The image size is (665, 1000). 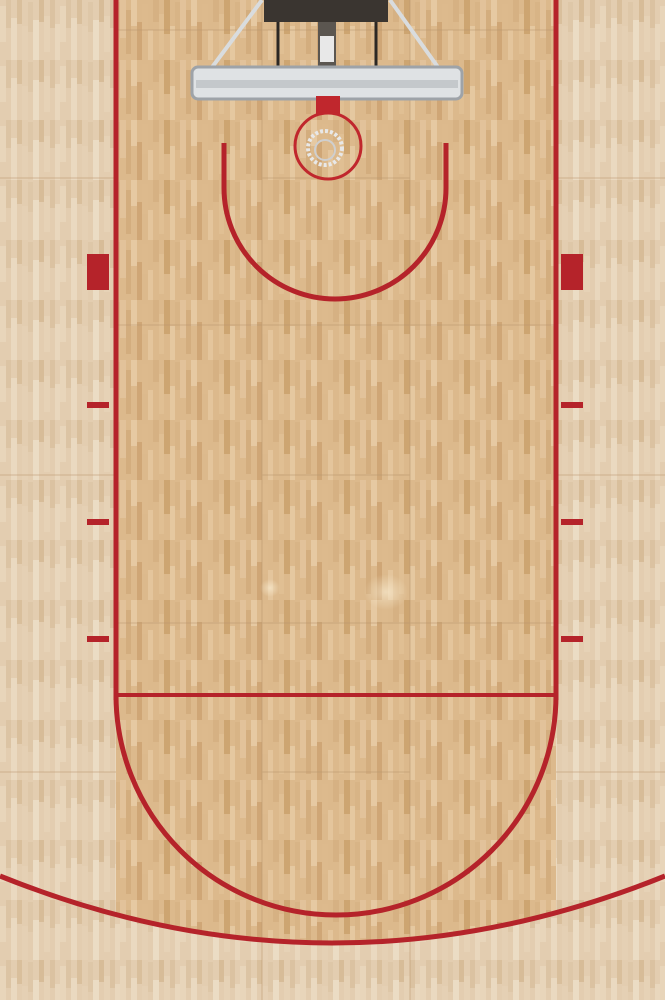 I want to click on light-glare-small, so click(x=270, y=588).